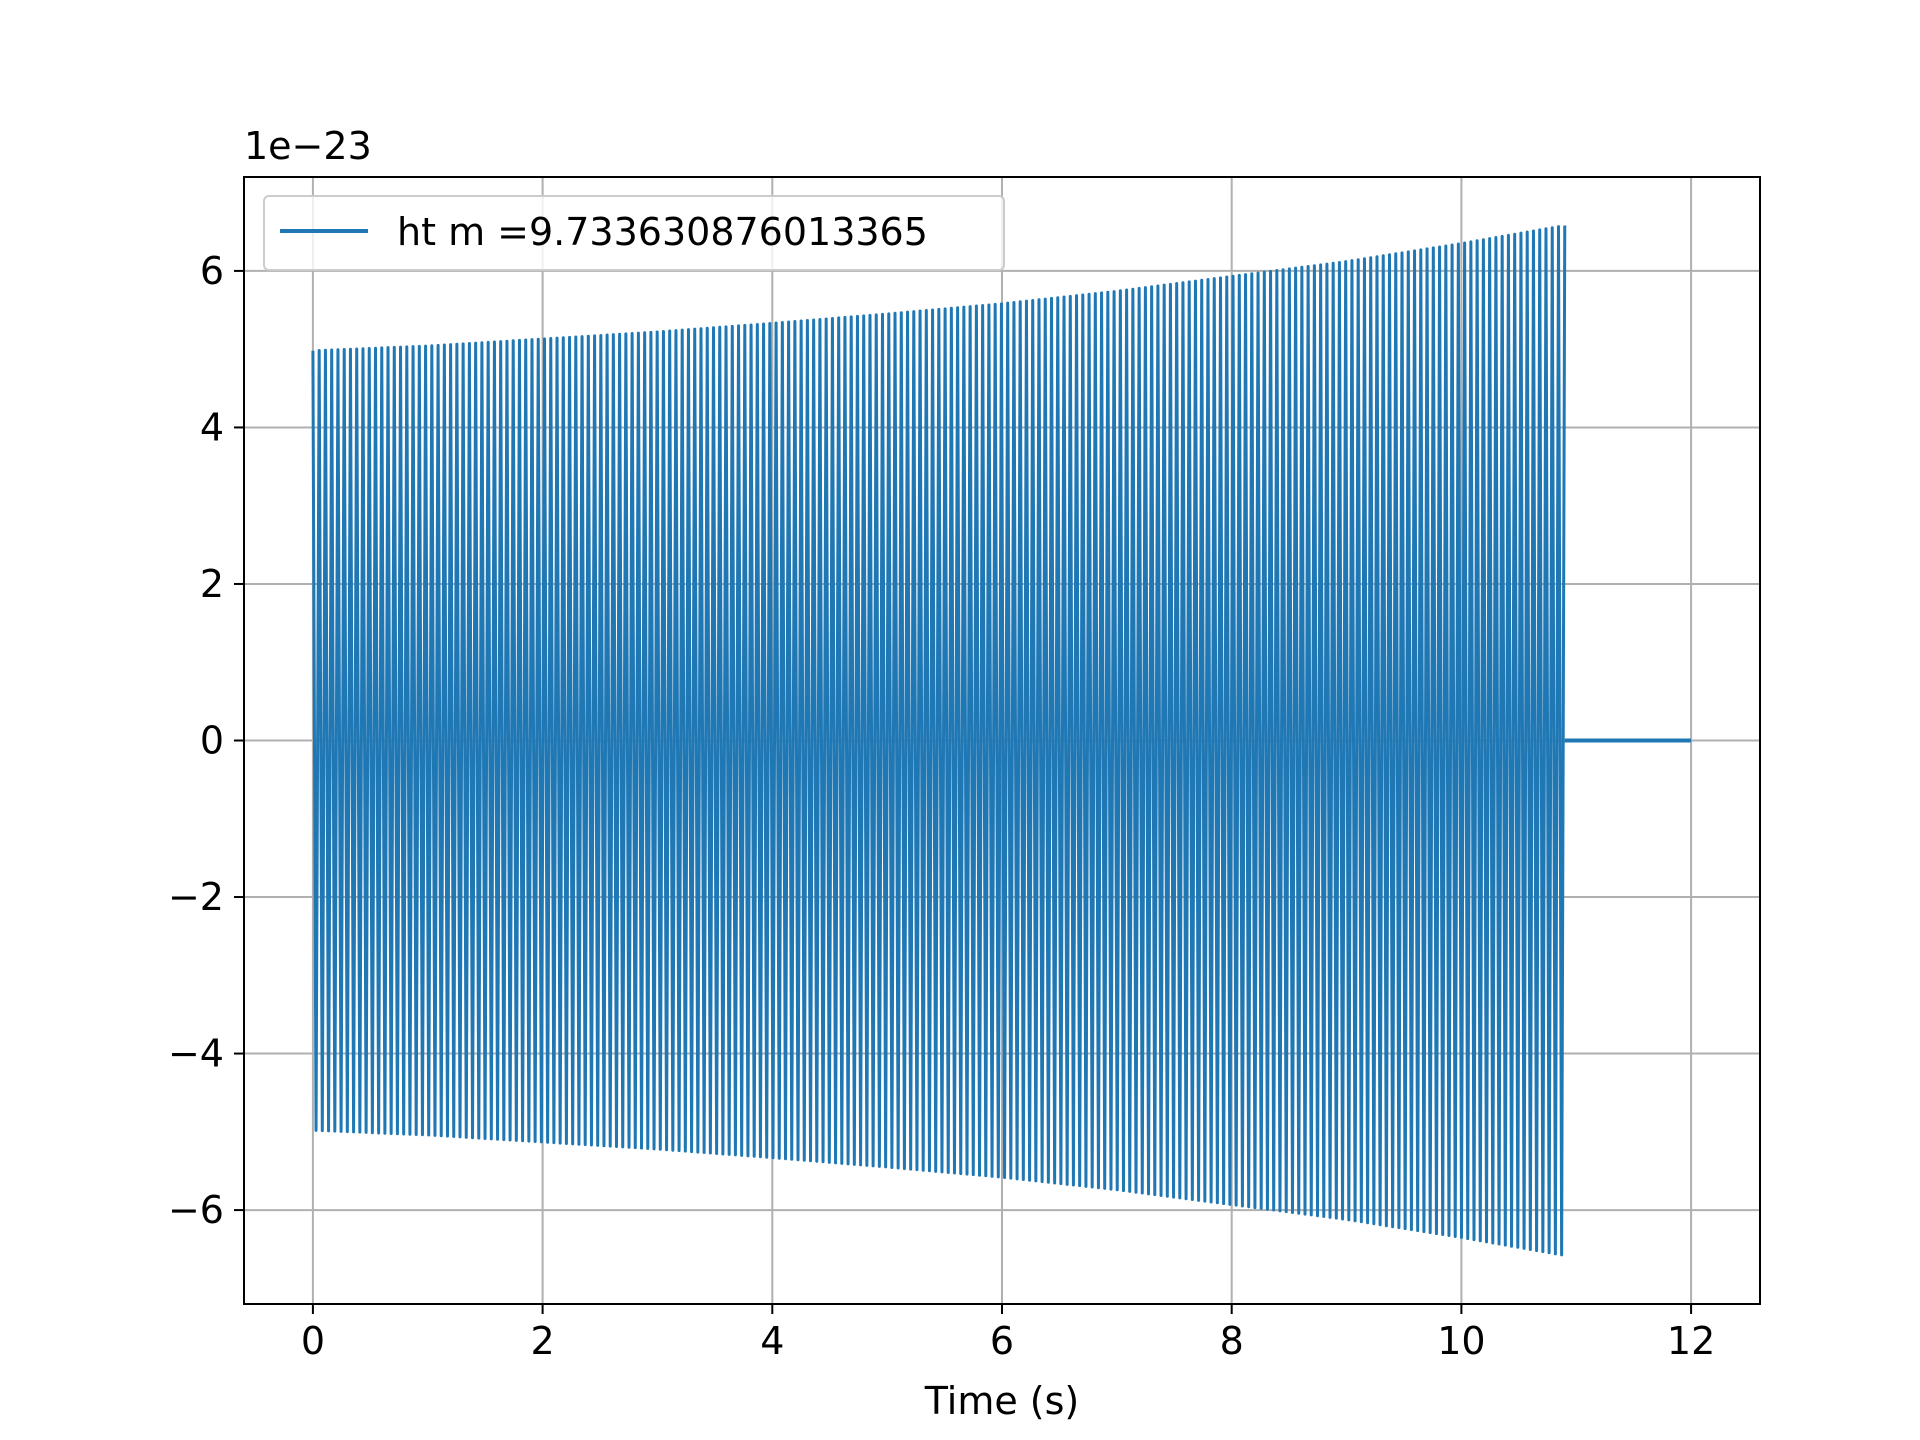  I want to click on y-tick-label: 0, so click(212, 741).